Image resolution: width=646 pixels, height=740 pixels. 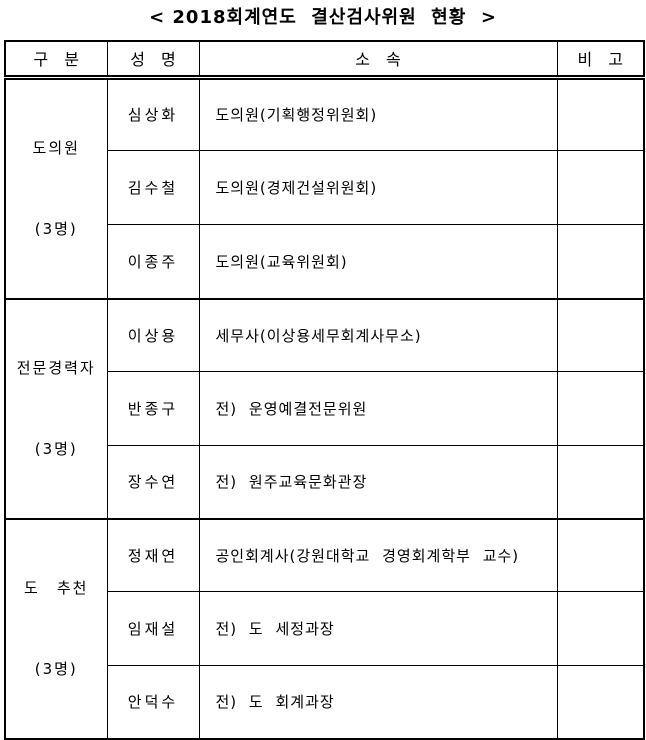 What do you see at coordinates (153, 60) in the screenshot?
I see `header-cell-name: 성 명` at bounding box center [153, 60].